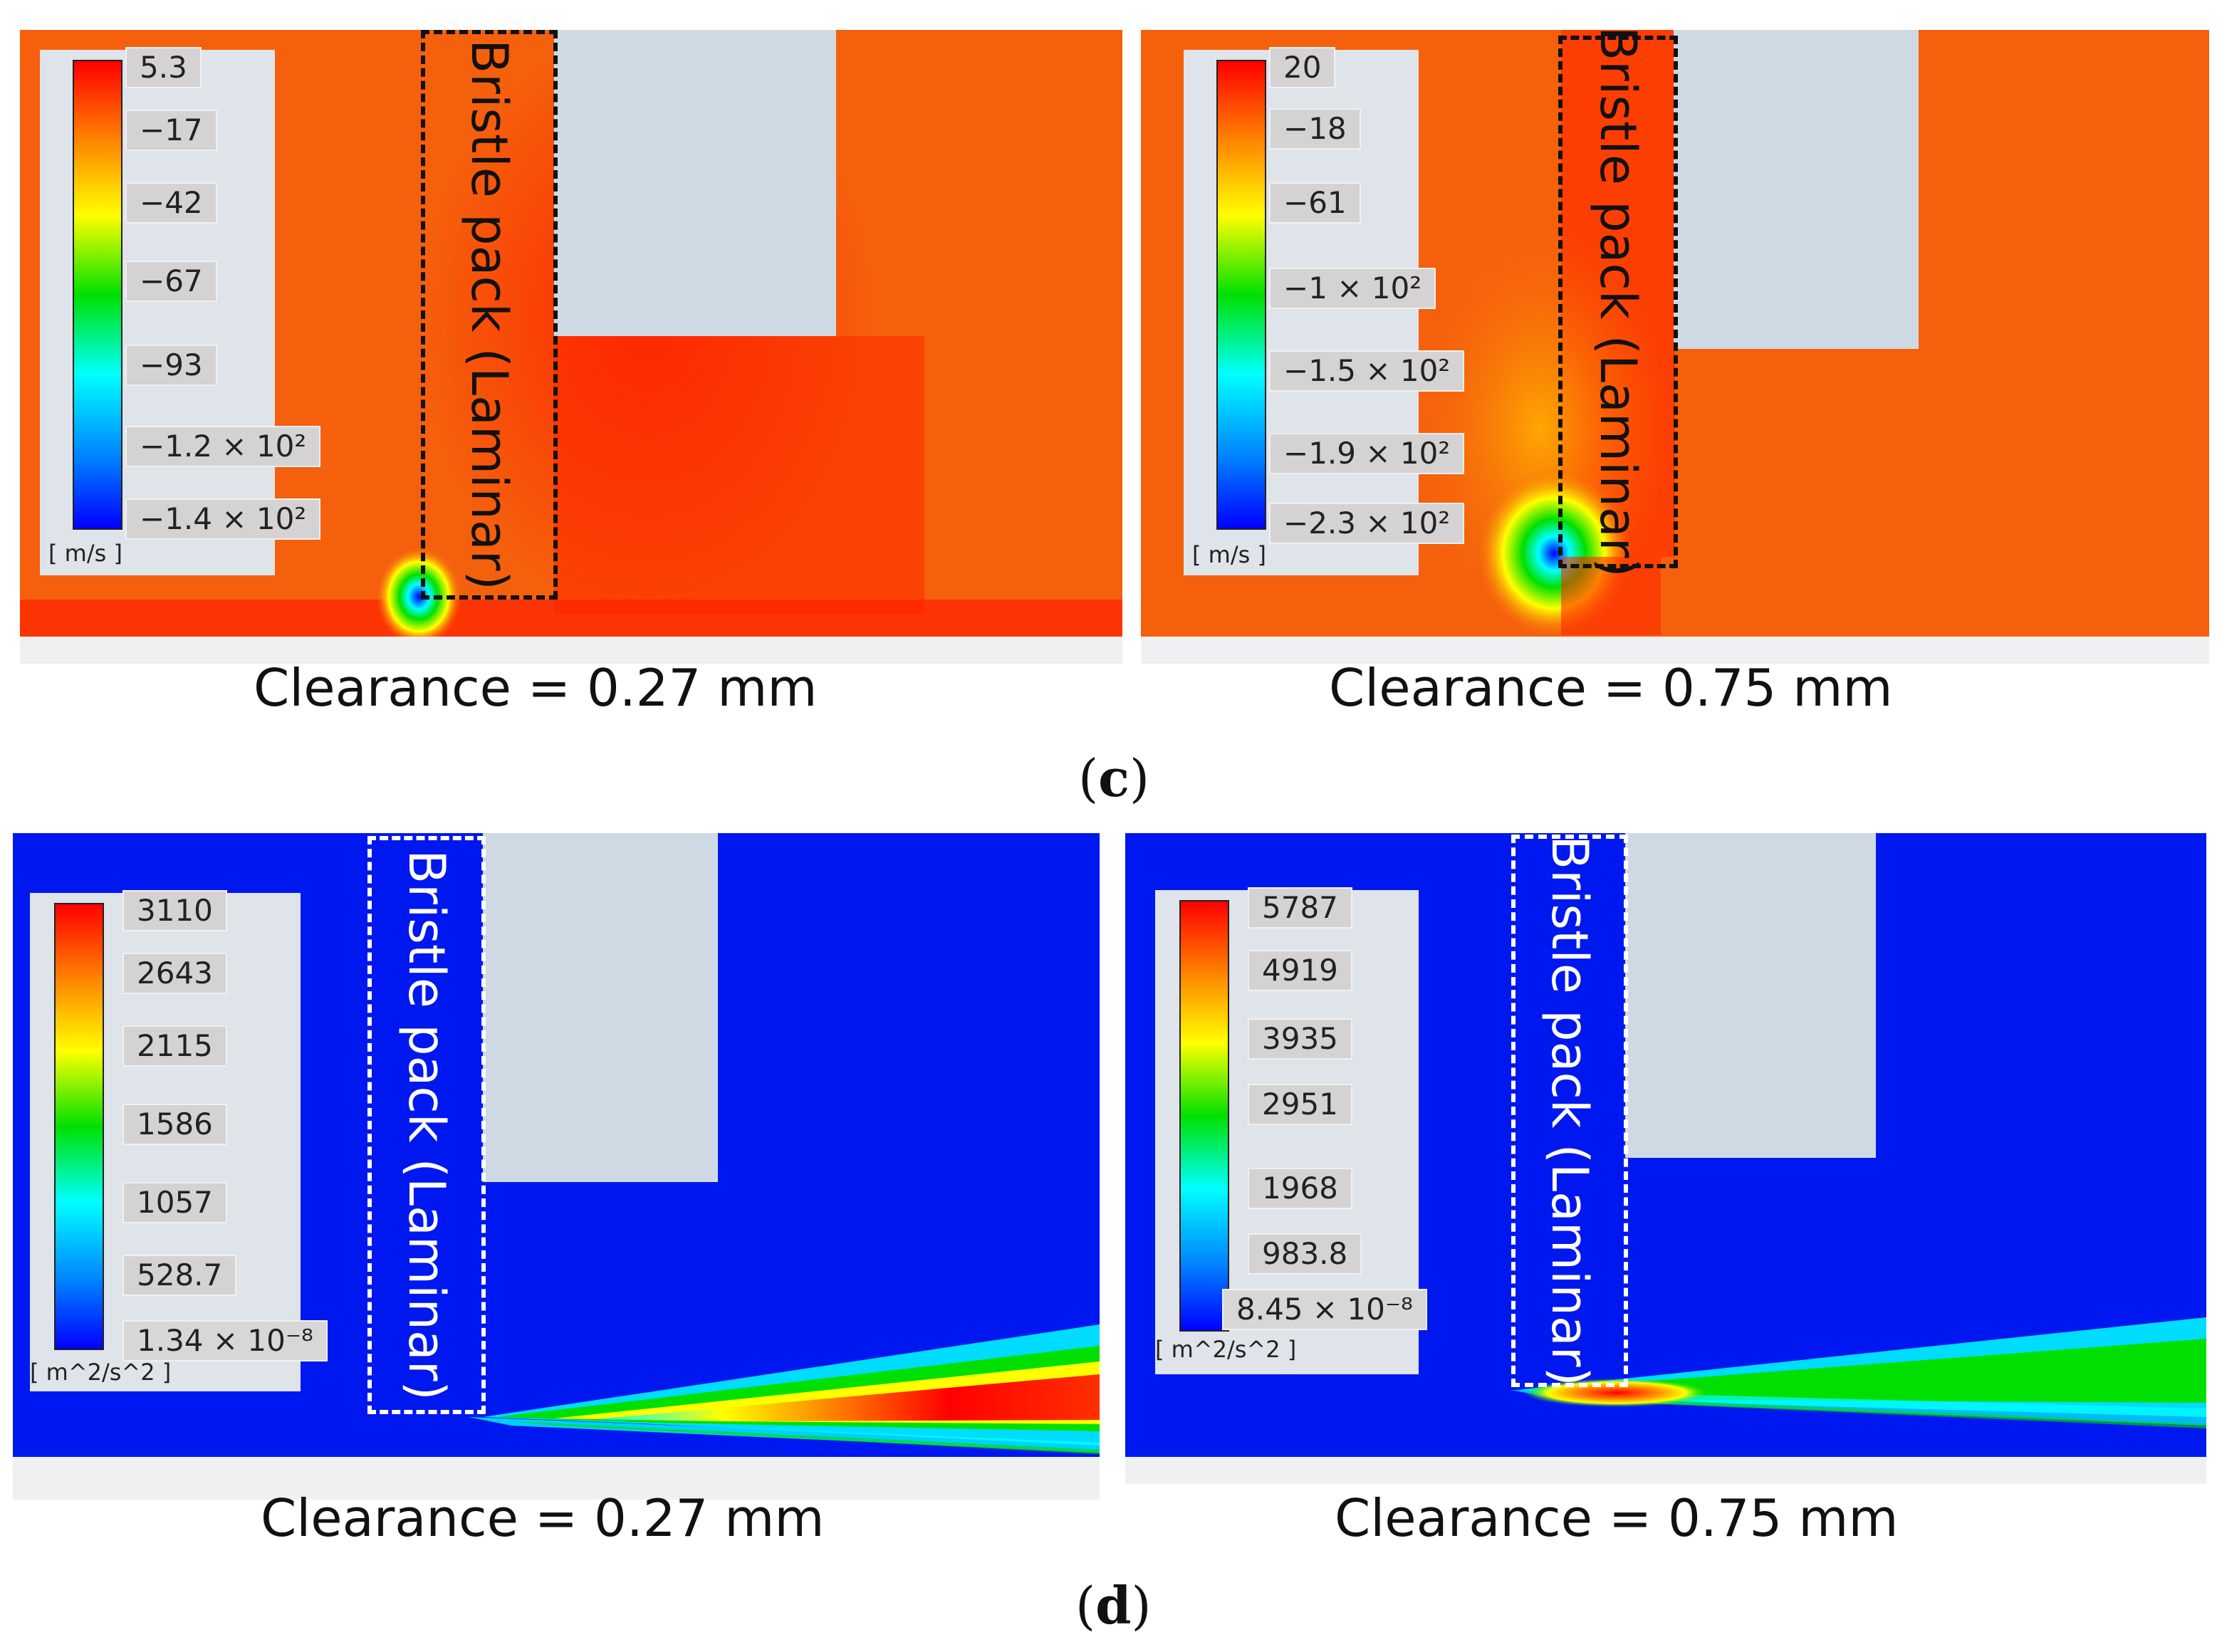 The width and height of the screenshot is (2217, 1652). I want to click on colorbar-tick-label: −67, so click(171, 281).